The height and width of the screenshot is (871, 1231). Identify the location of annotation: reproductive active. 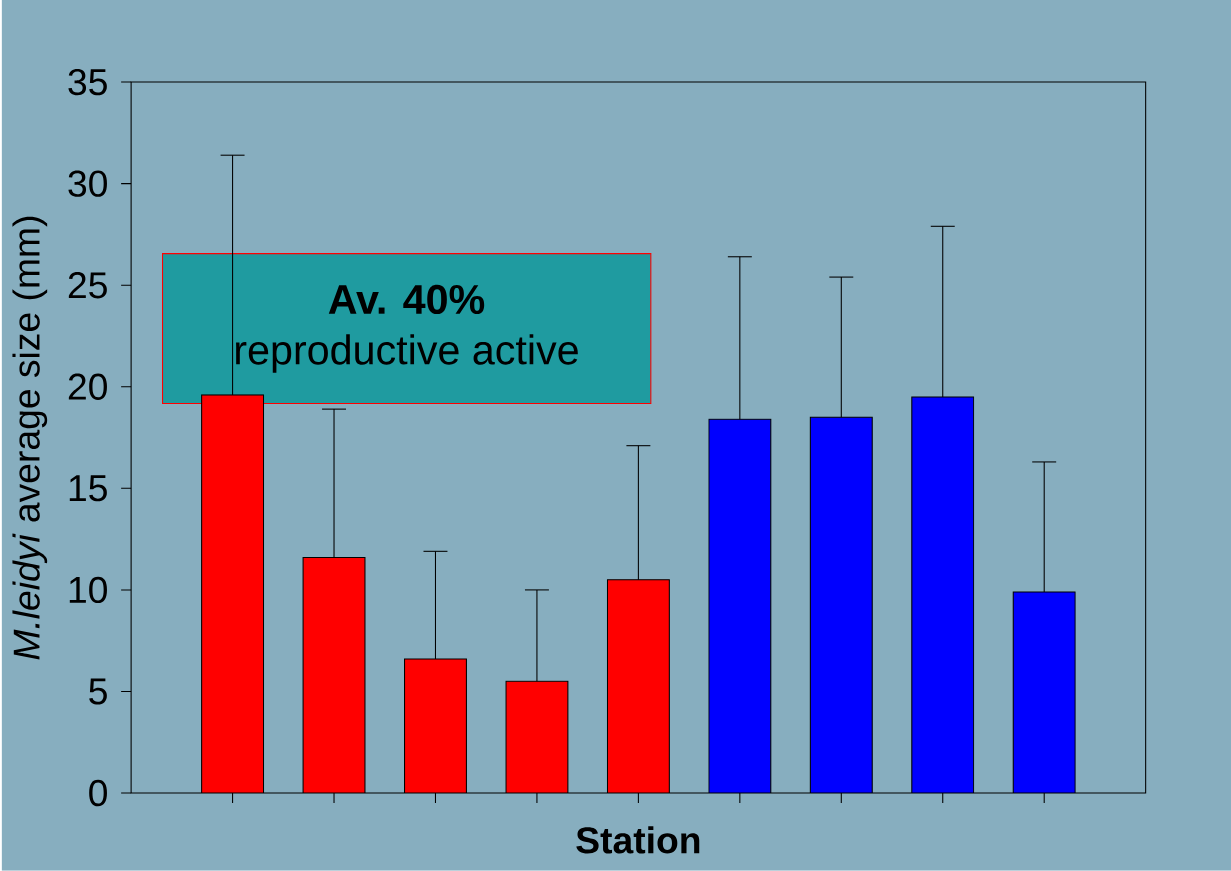
(407, 353).